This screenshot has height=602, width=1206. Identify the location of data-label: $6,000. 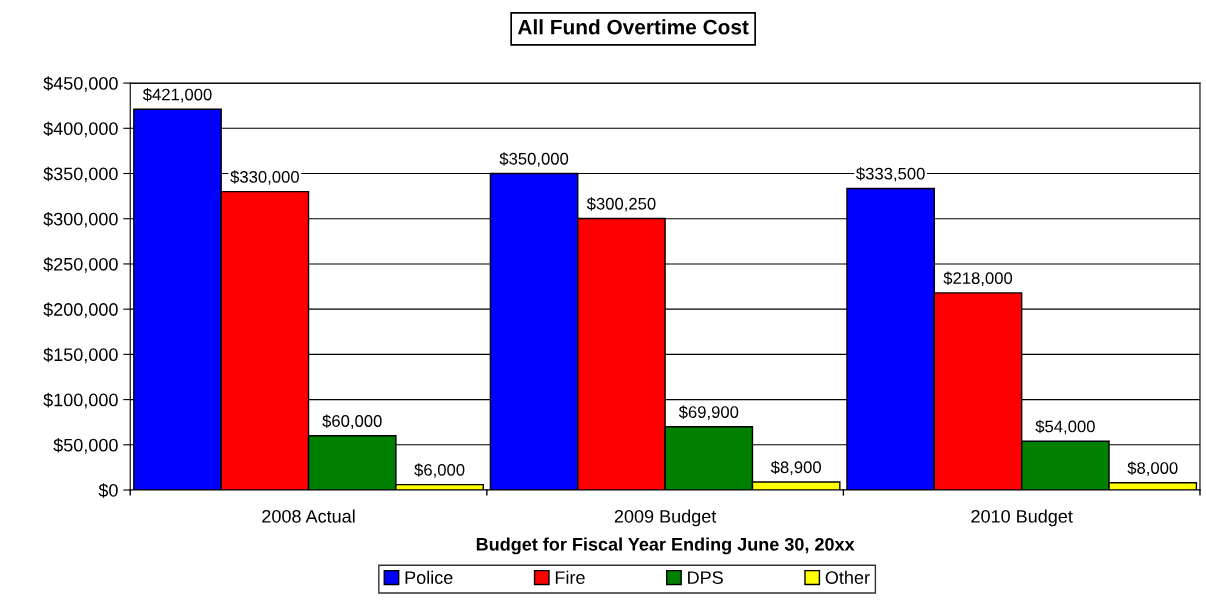
(439, 470).